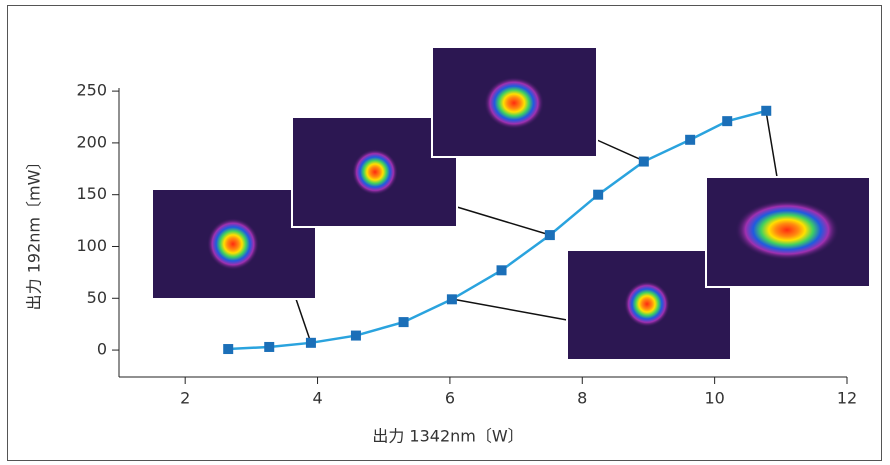 The image size is (890, 465). Describe the element at coordinates (91, 141) in the screenshot. I see `y-tick-label: 200` at that location.